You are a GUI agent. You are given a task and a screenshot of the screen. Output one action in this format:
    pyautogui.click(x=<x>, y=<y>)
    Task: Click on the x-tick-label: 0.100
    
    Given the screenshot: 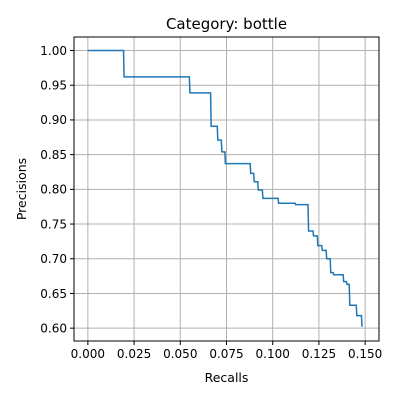 What is the action you would take?
    pyautogui.click(x=273, y=354)
    